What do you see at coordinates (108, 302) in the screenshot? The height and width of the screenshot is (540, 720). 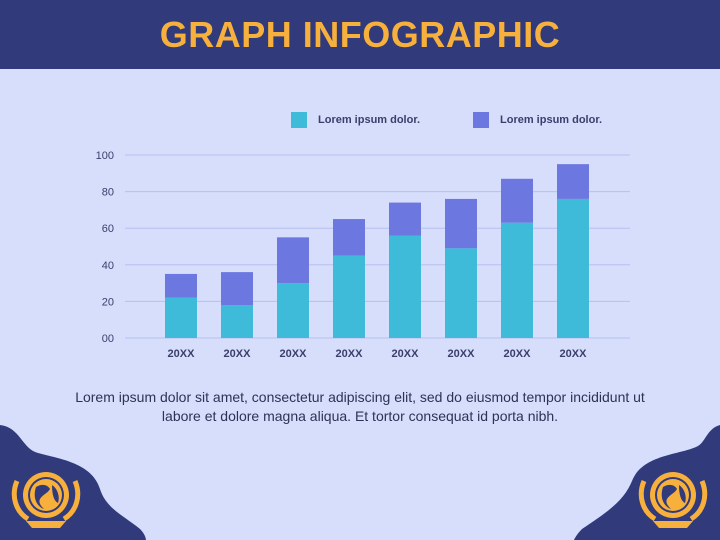 I see `y-tick-label: 20` at bounding box center [108, 302].